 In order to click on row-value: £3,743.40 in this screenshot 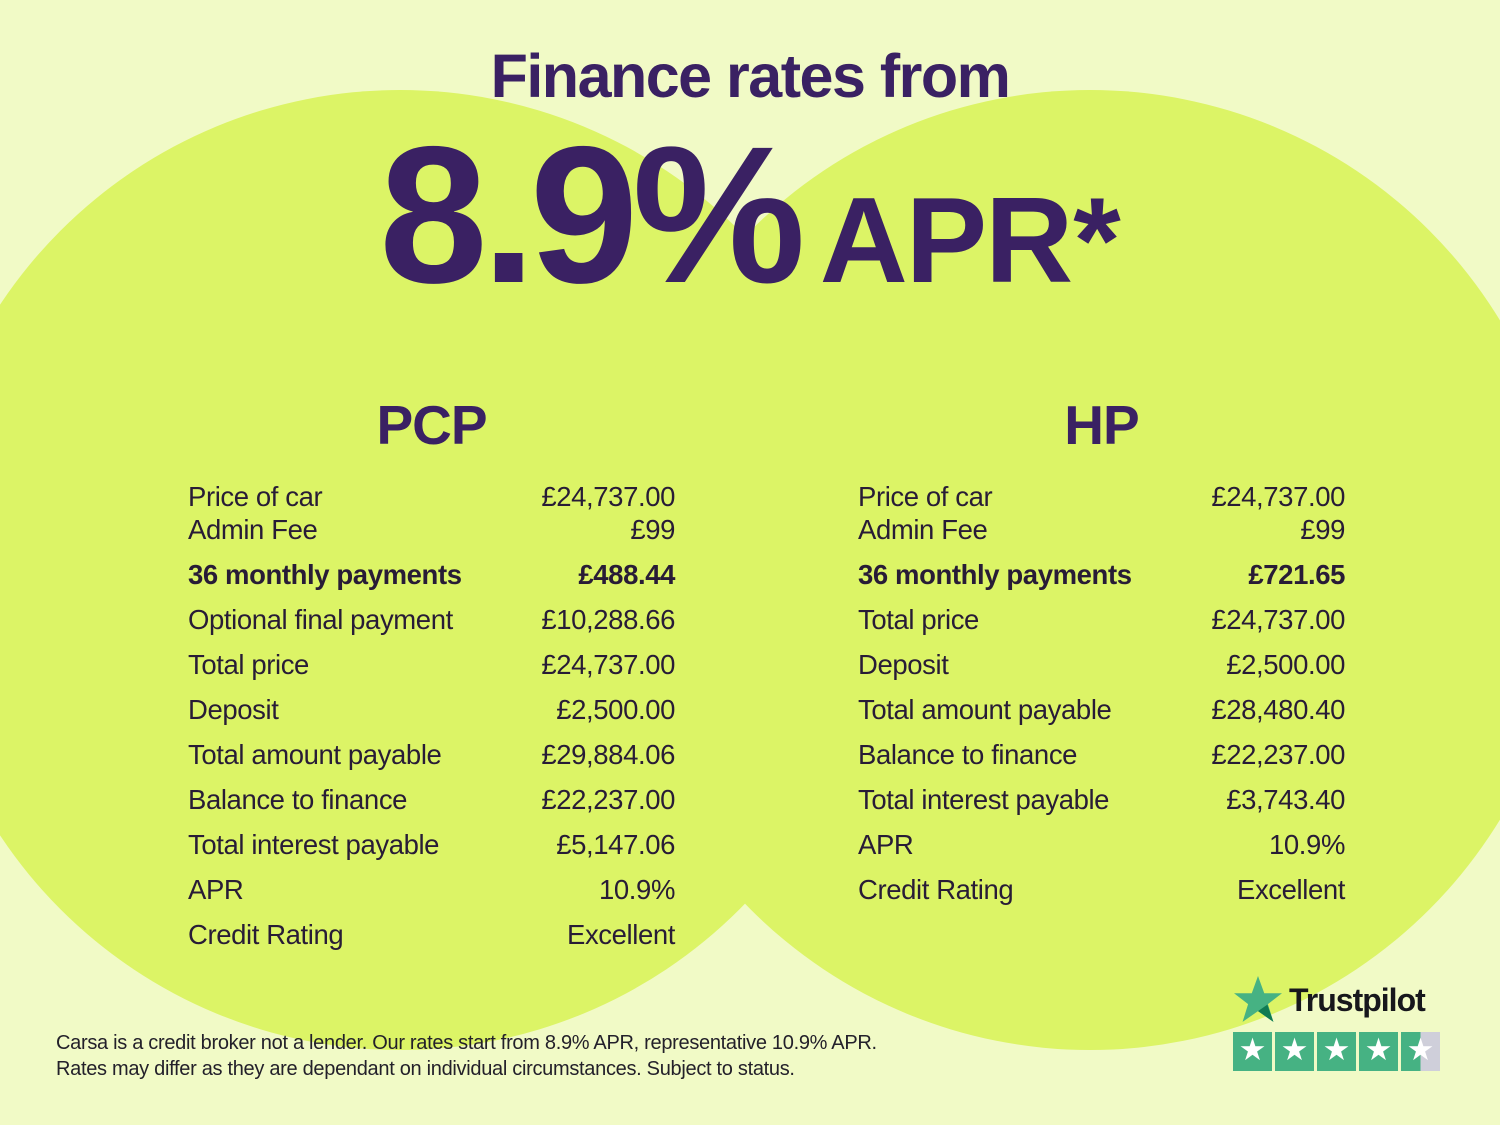, I will do `click(1285, 799)`.